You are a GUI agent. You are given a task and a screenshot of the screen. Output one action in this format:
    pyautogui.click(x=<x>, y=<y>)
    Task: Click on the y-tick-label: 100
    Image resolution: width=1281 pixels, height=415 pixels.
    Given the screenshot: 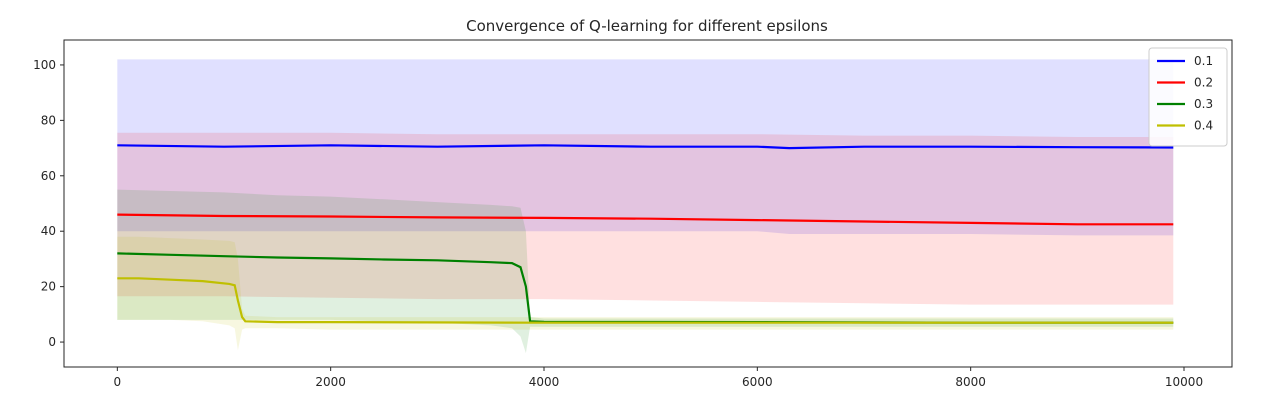 What is the action you would take?
    pyautogui.click(x=44, y=65)
    